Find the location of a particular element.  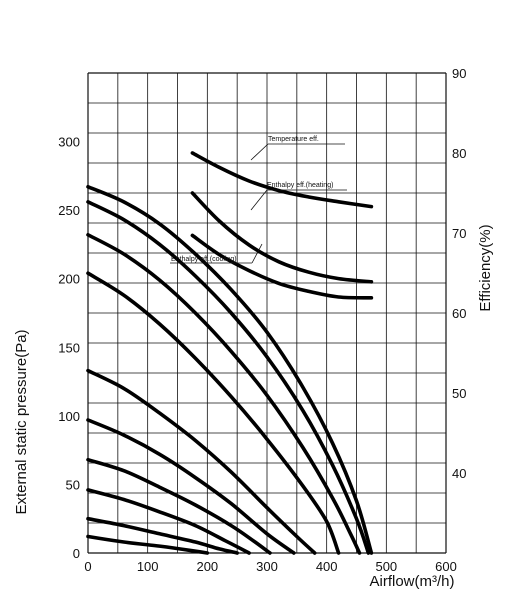

x-tick-label: 600 is located at coordinates (446, 566).